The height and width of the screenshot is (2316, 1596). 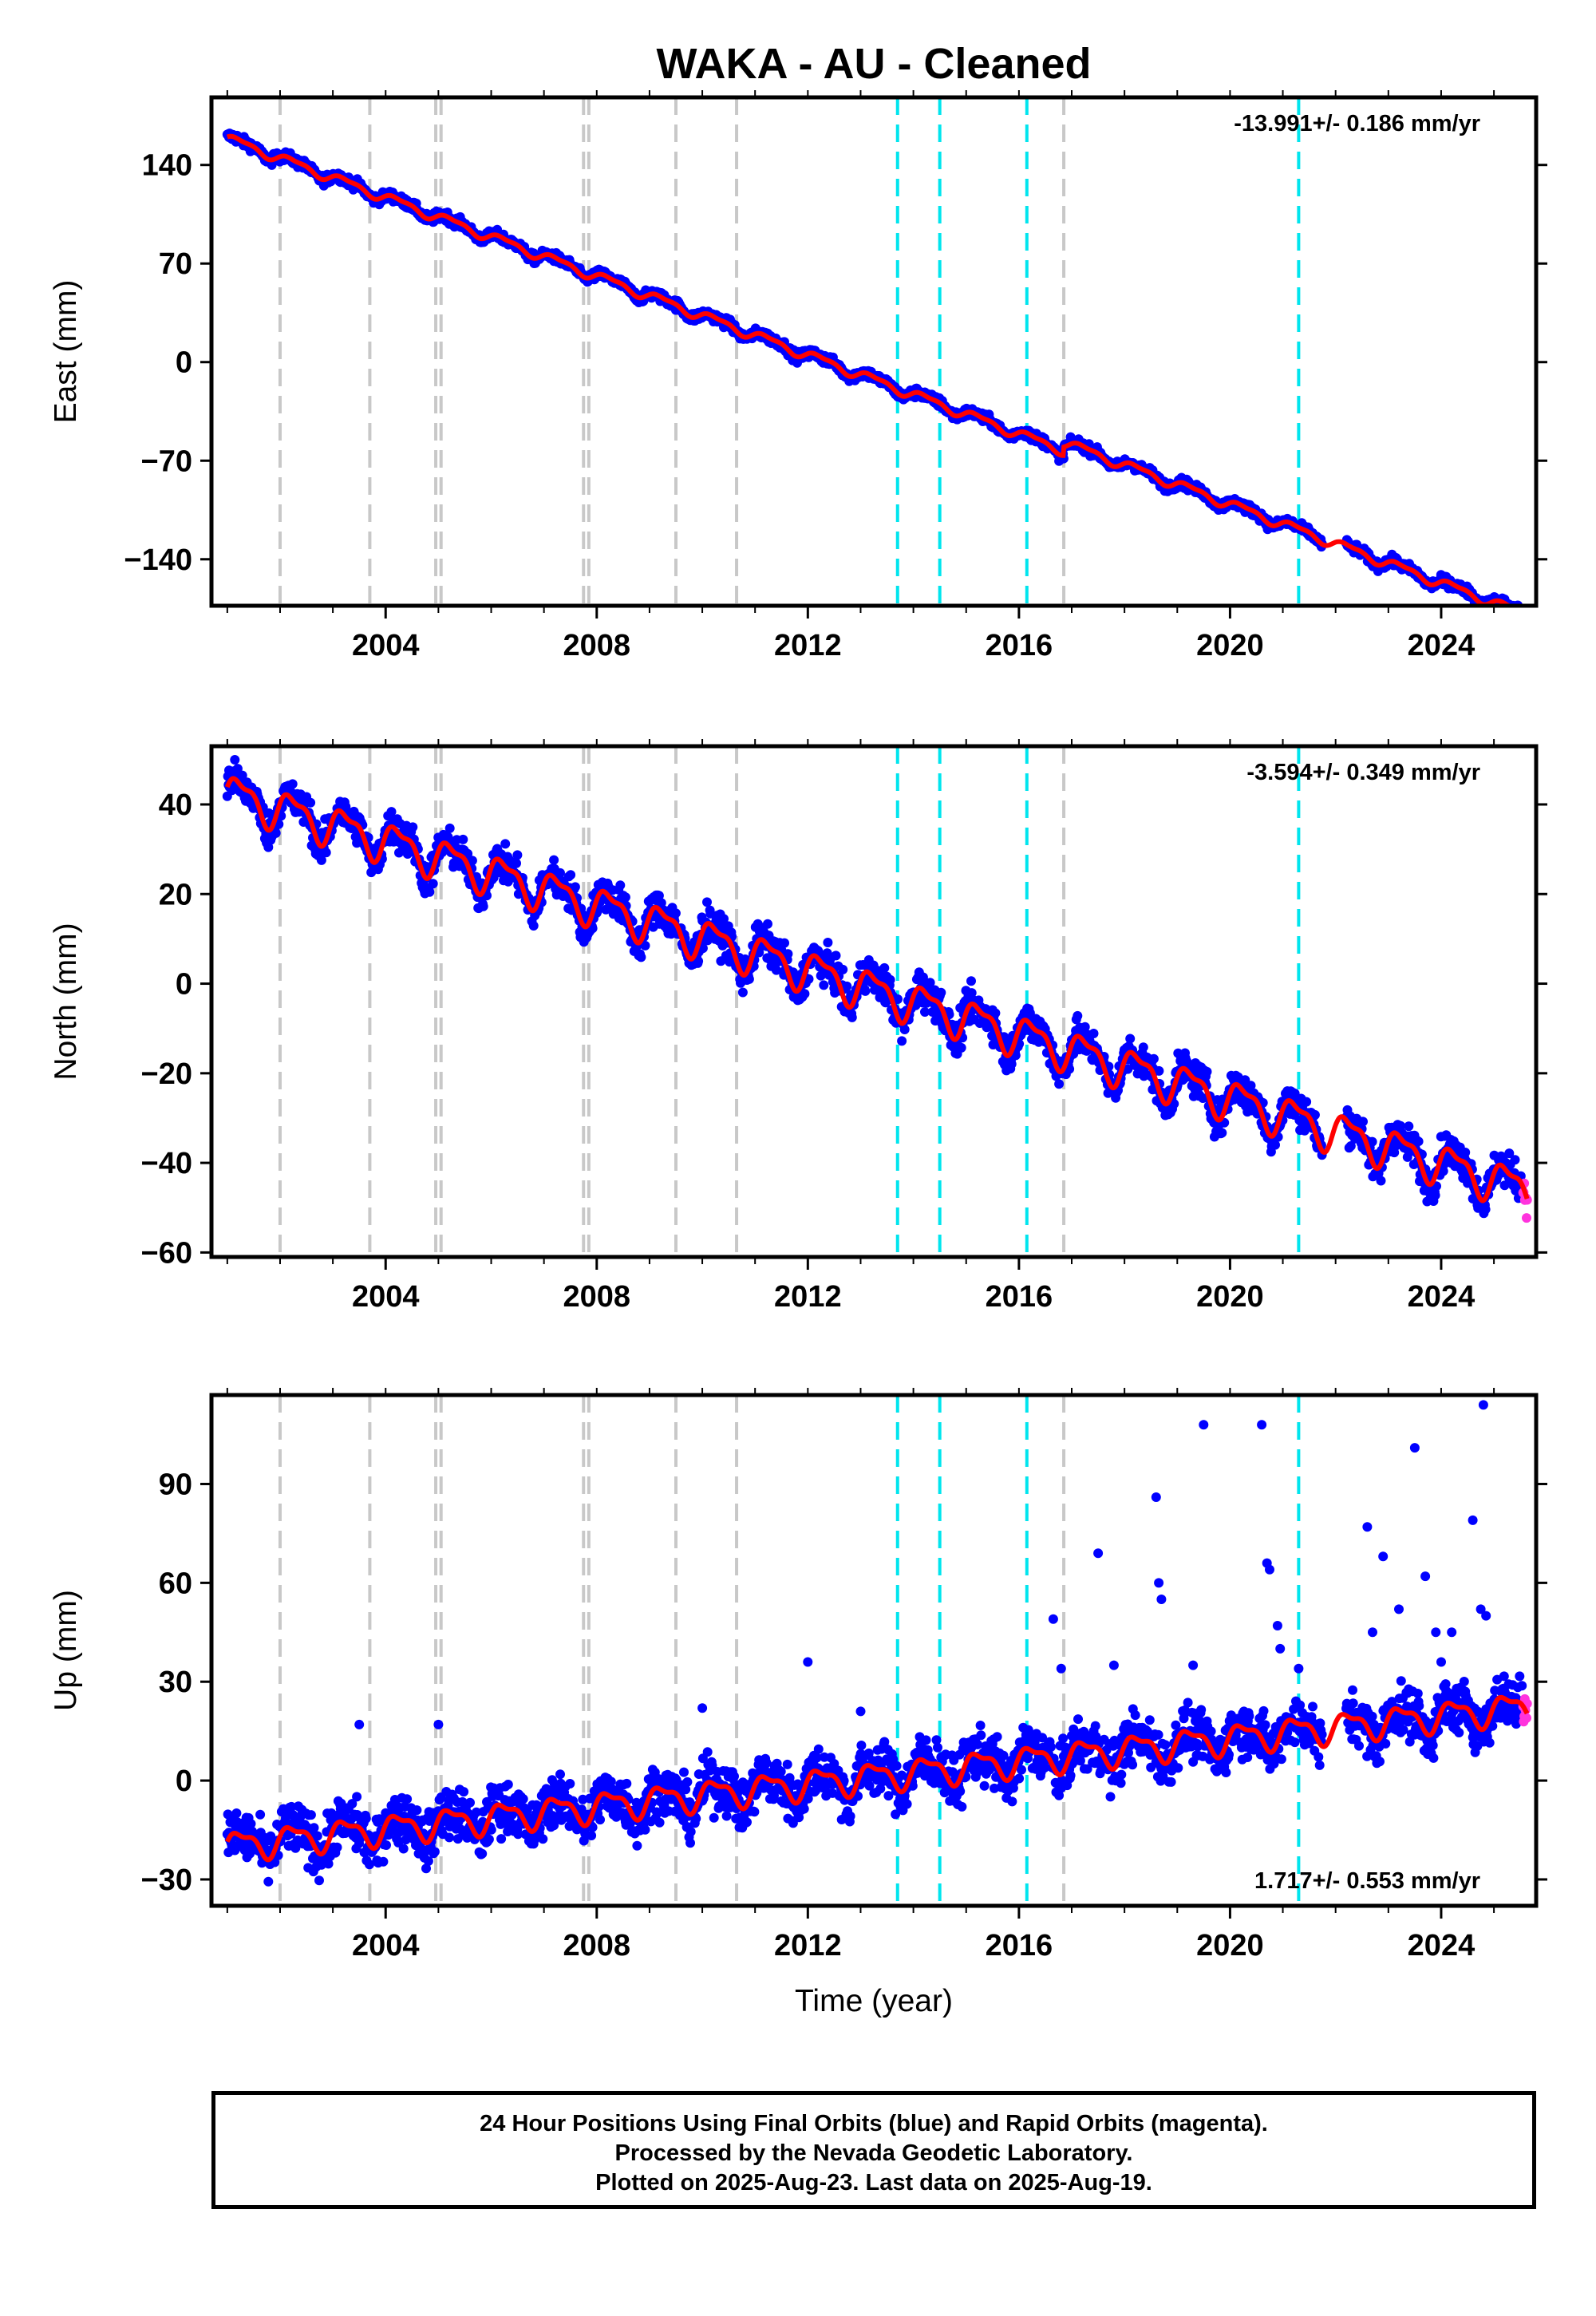 I want to click on x-tick-label: 2020, so click(x=1230, y=1297).